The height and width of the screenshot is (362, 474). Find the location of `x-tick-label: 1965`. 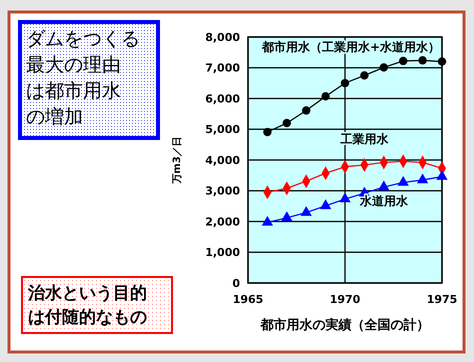

x-tick-label: 1965 is located at coordinates (248, 299).